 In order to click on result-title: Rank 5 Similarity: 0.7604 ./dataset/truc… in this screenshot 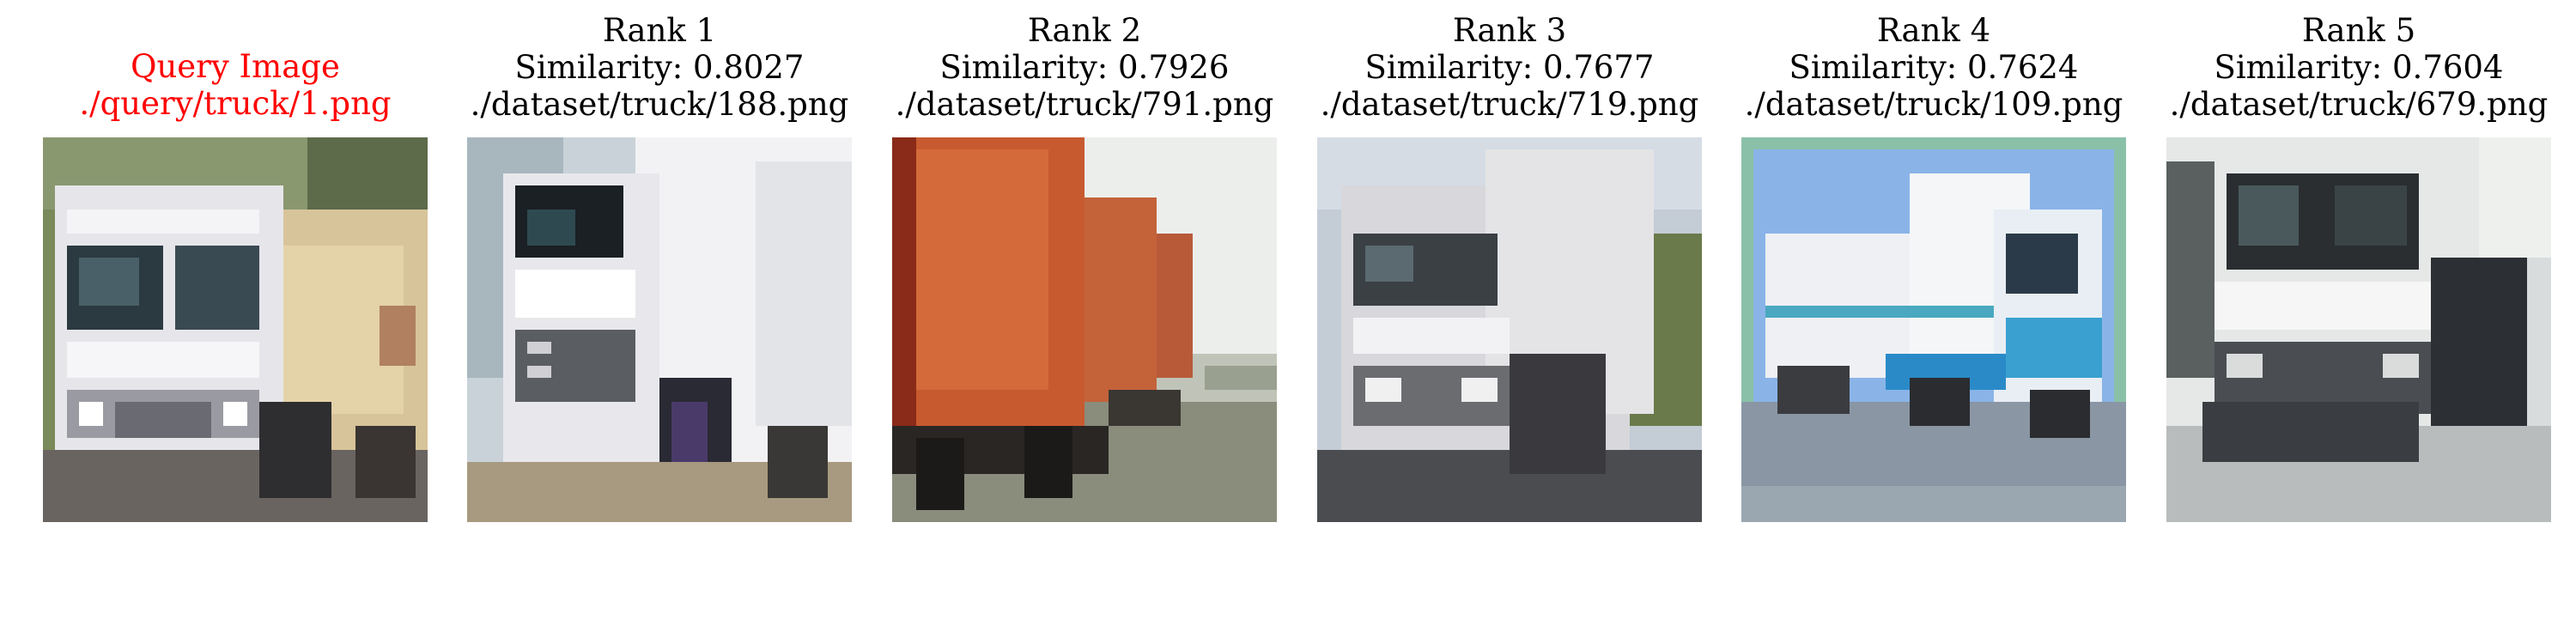, I will do `click(2358, 67)`.